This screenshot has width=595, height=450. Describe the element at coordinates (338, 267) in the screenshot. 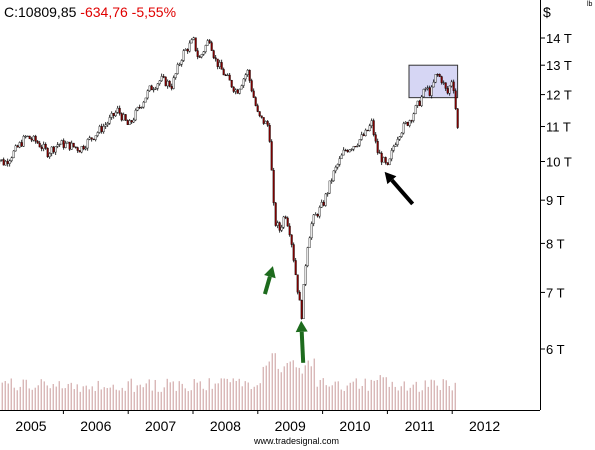

I see `arrows` at that location.